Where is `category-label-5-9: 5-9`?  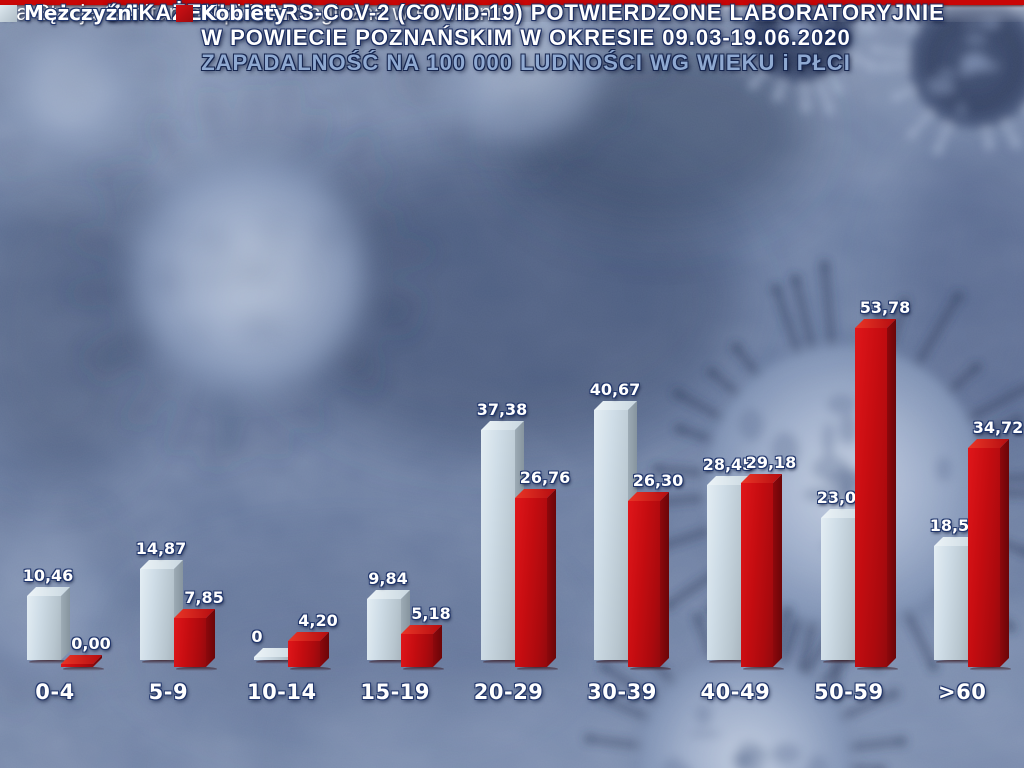
category-label-5-9: 5-9 is located at coordinates (168, 692).